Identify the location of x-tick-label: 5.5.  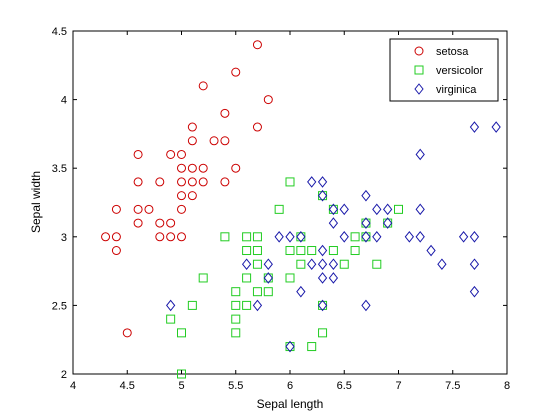
(235, 386).